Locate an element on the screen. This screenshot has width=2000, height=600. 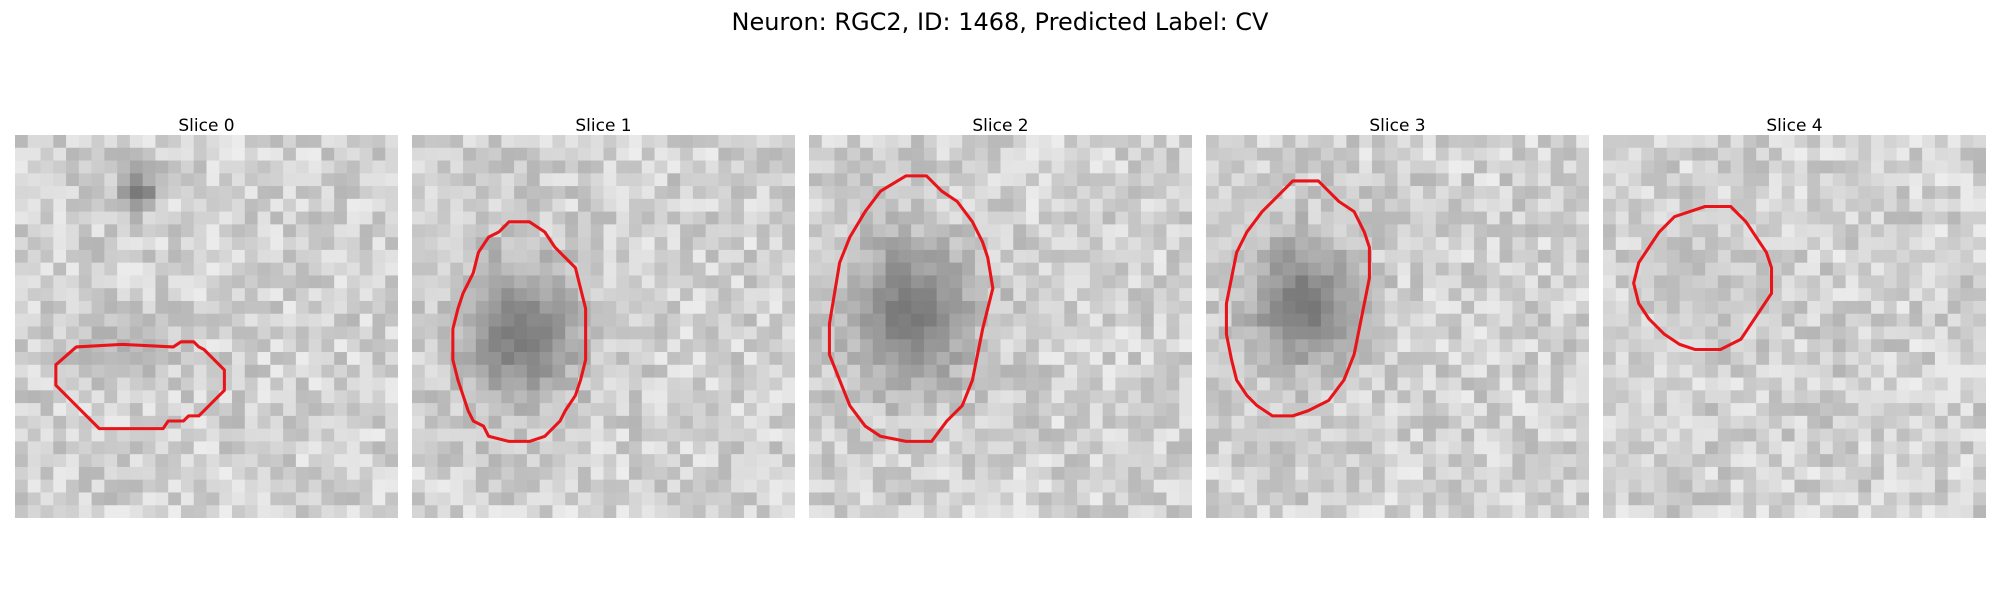
slice-panel-0: Slice 0 is located at coordinates (206, 316).